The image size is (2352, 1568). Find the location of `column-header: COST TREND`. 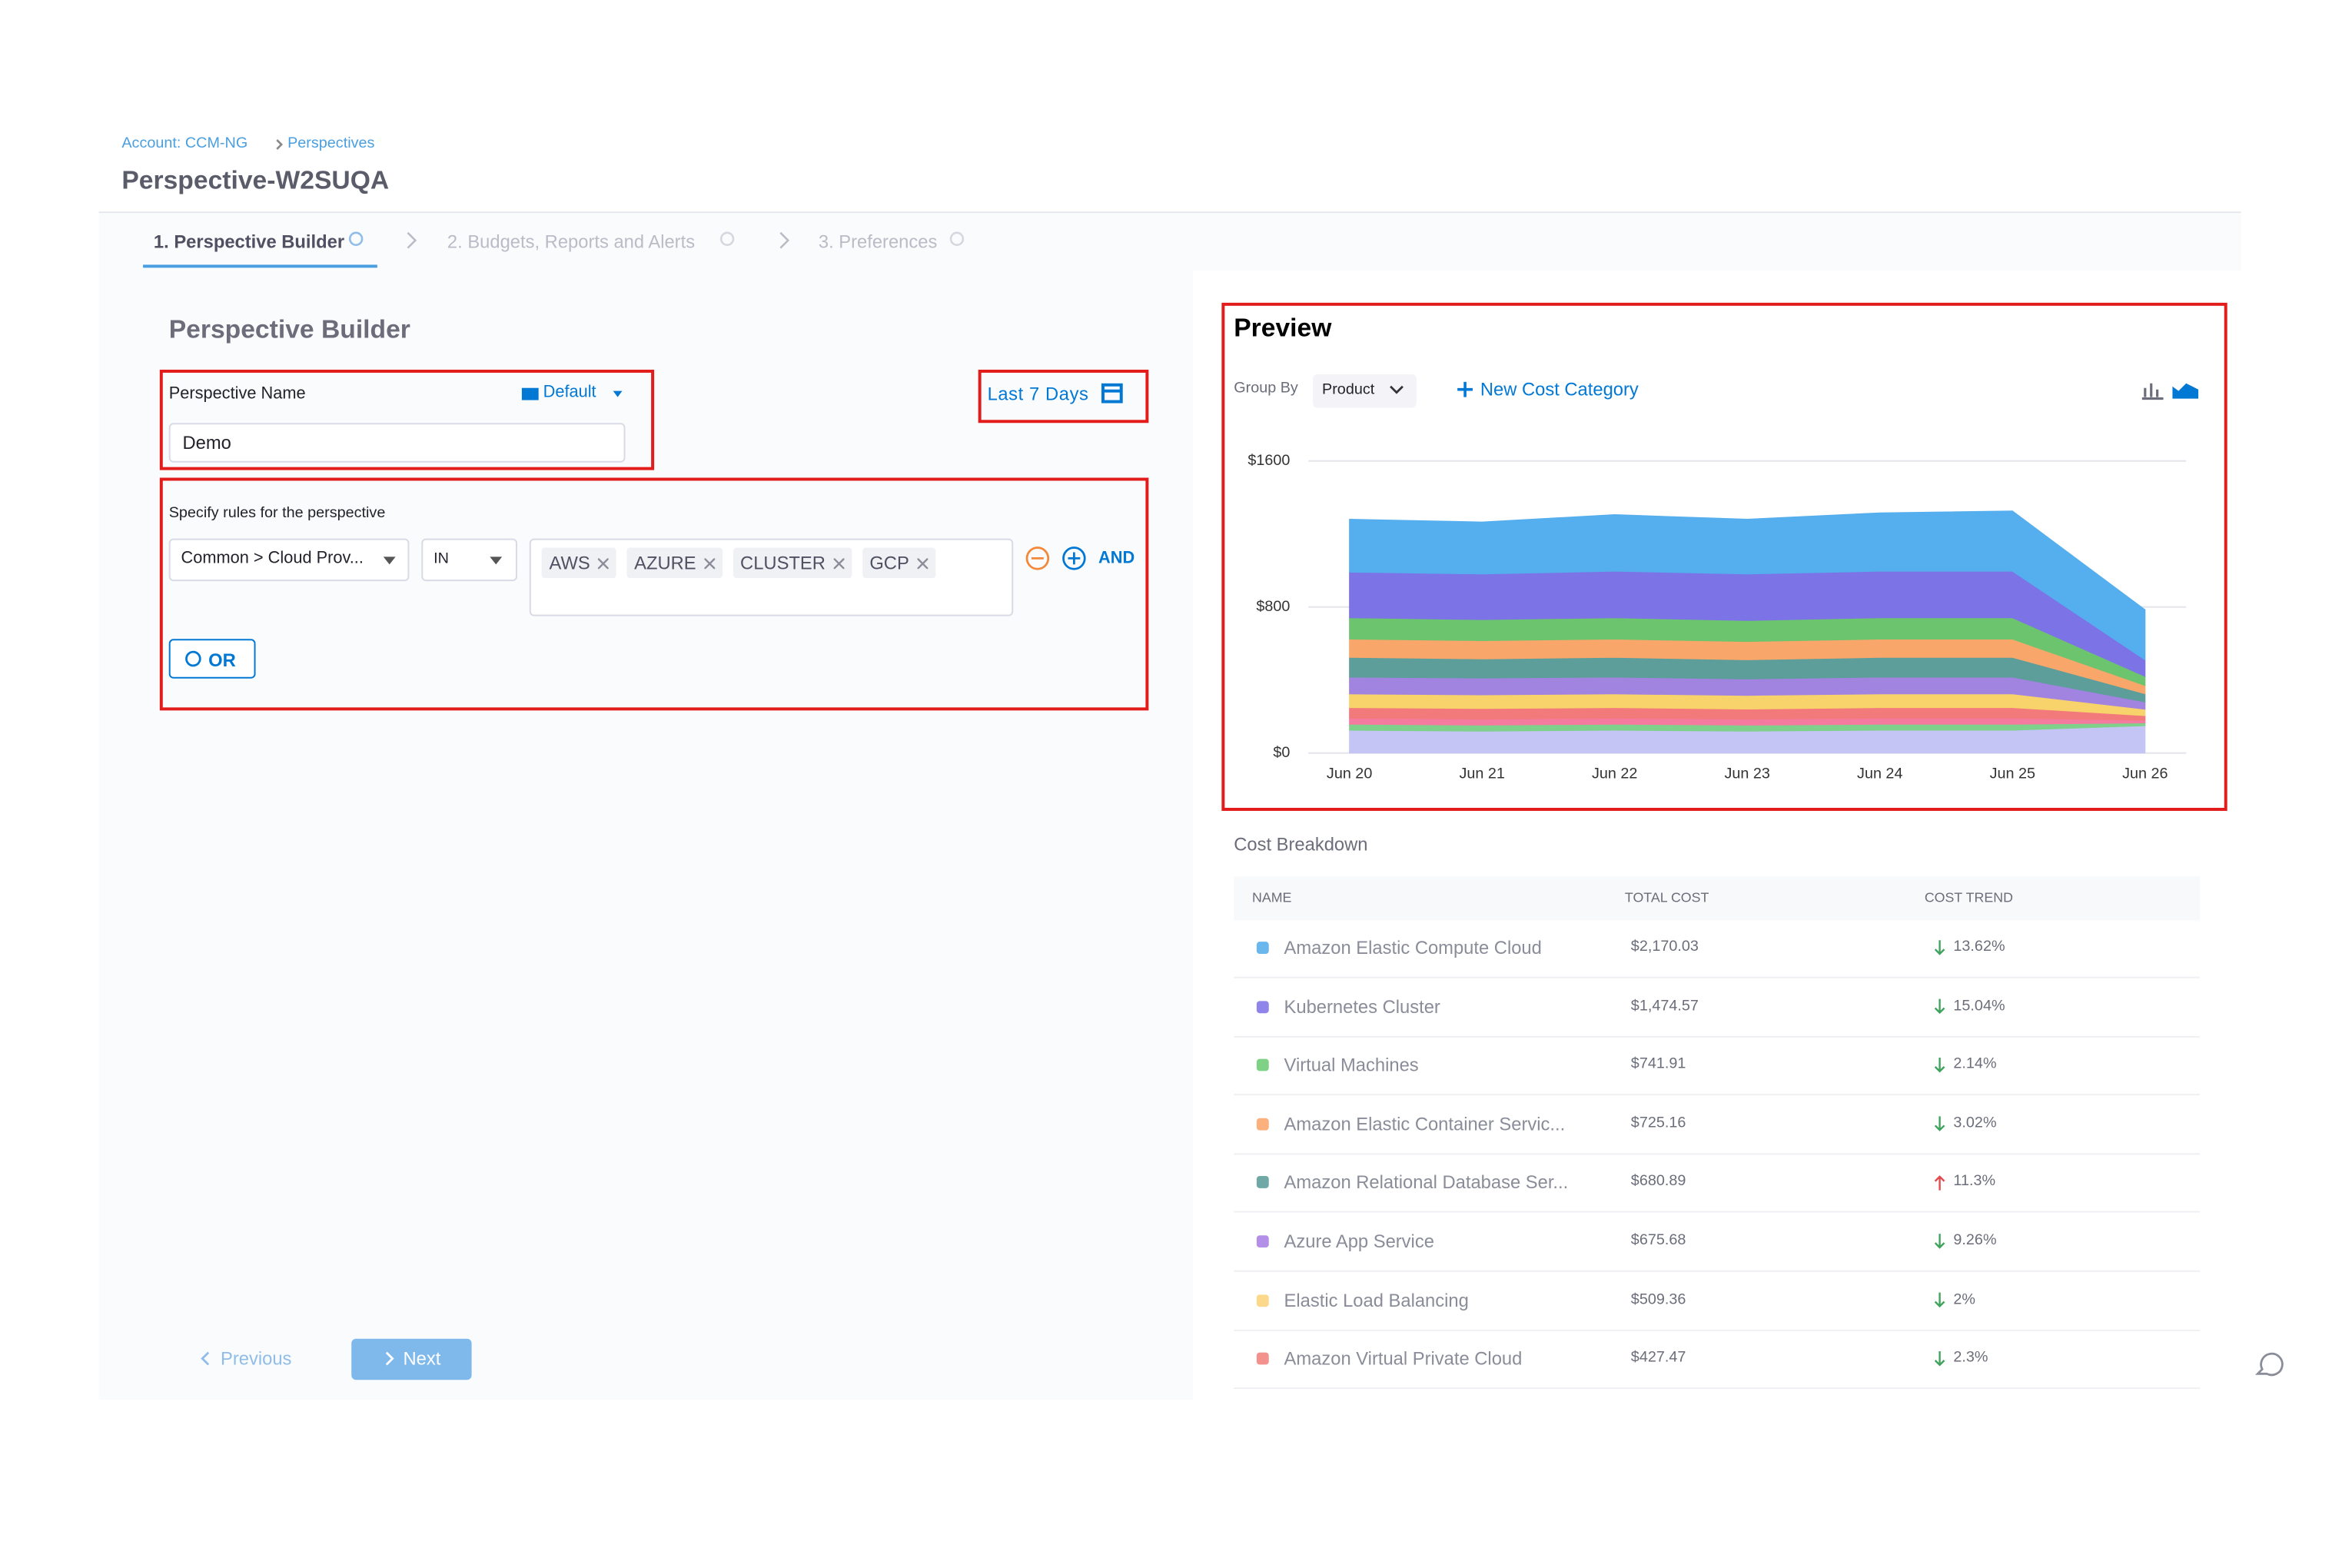

column-header: COST TREND is located at coordinates (1968, 897).